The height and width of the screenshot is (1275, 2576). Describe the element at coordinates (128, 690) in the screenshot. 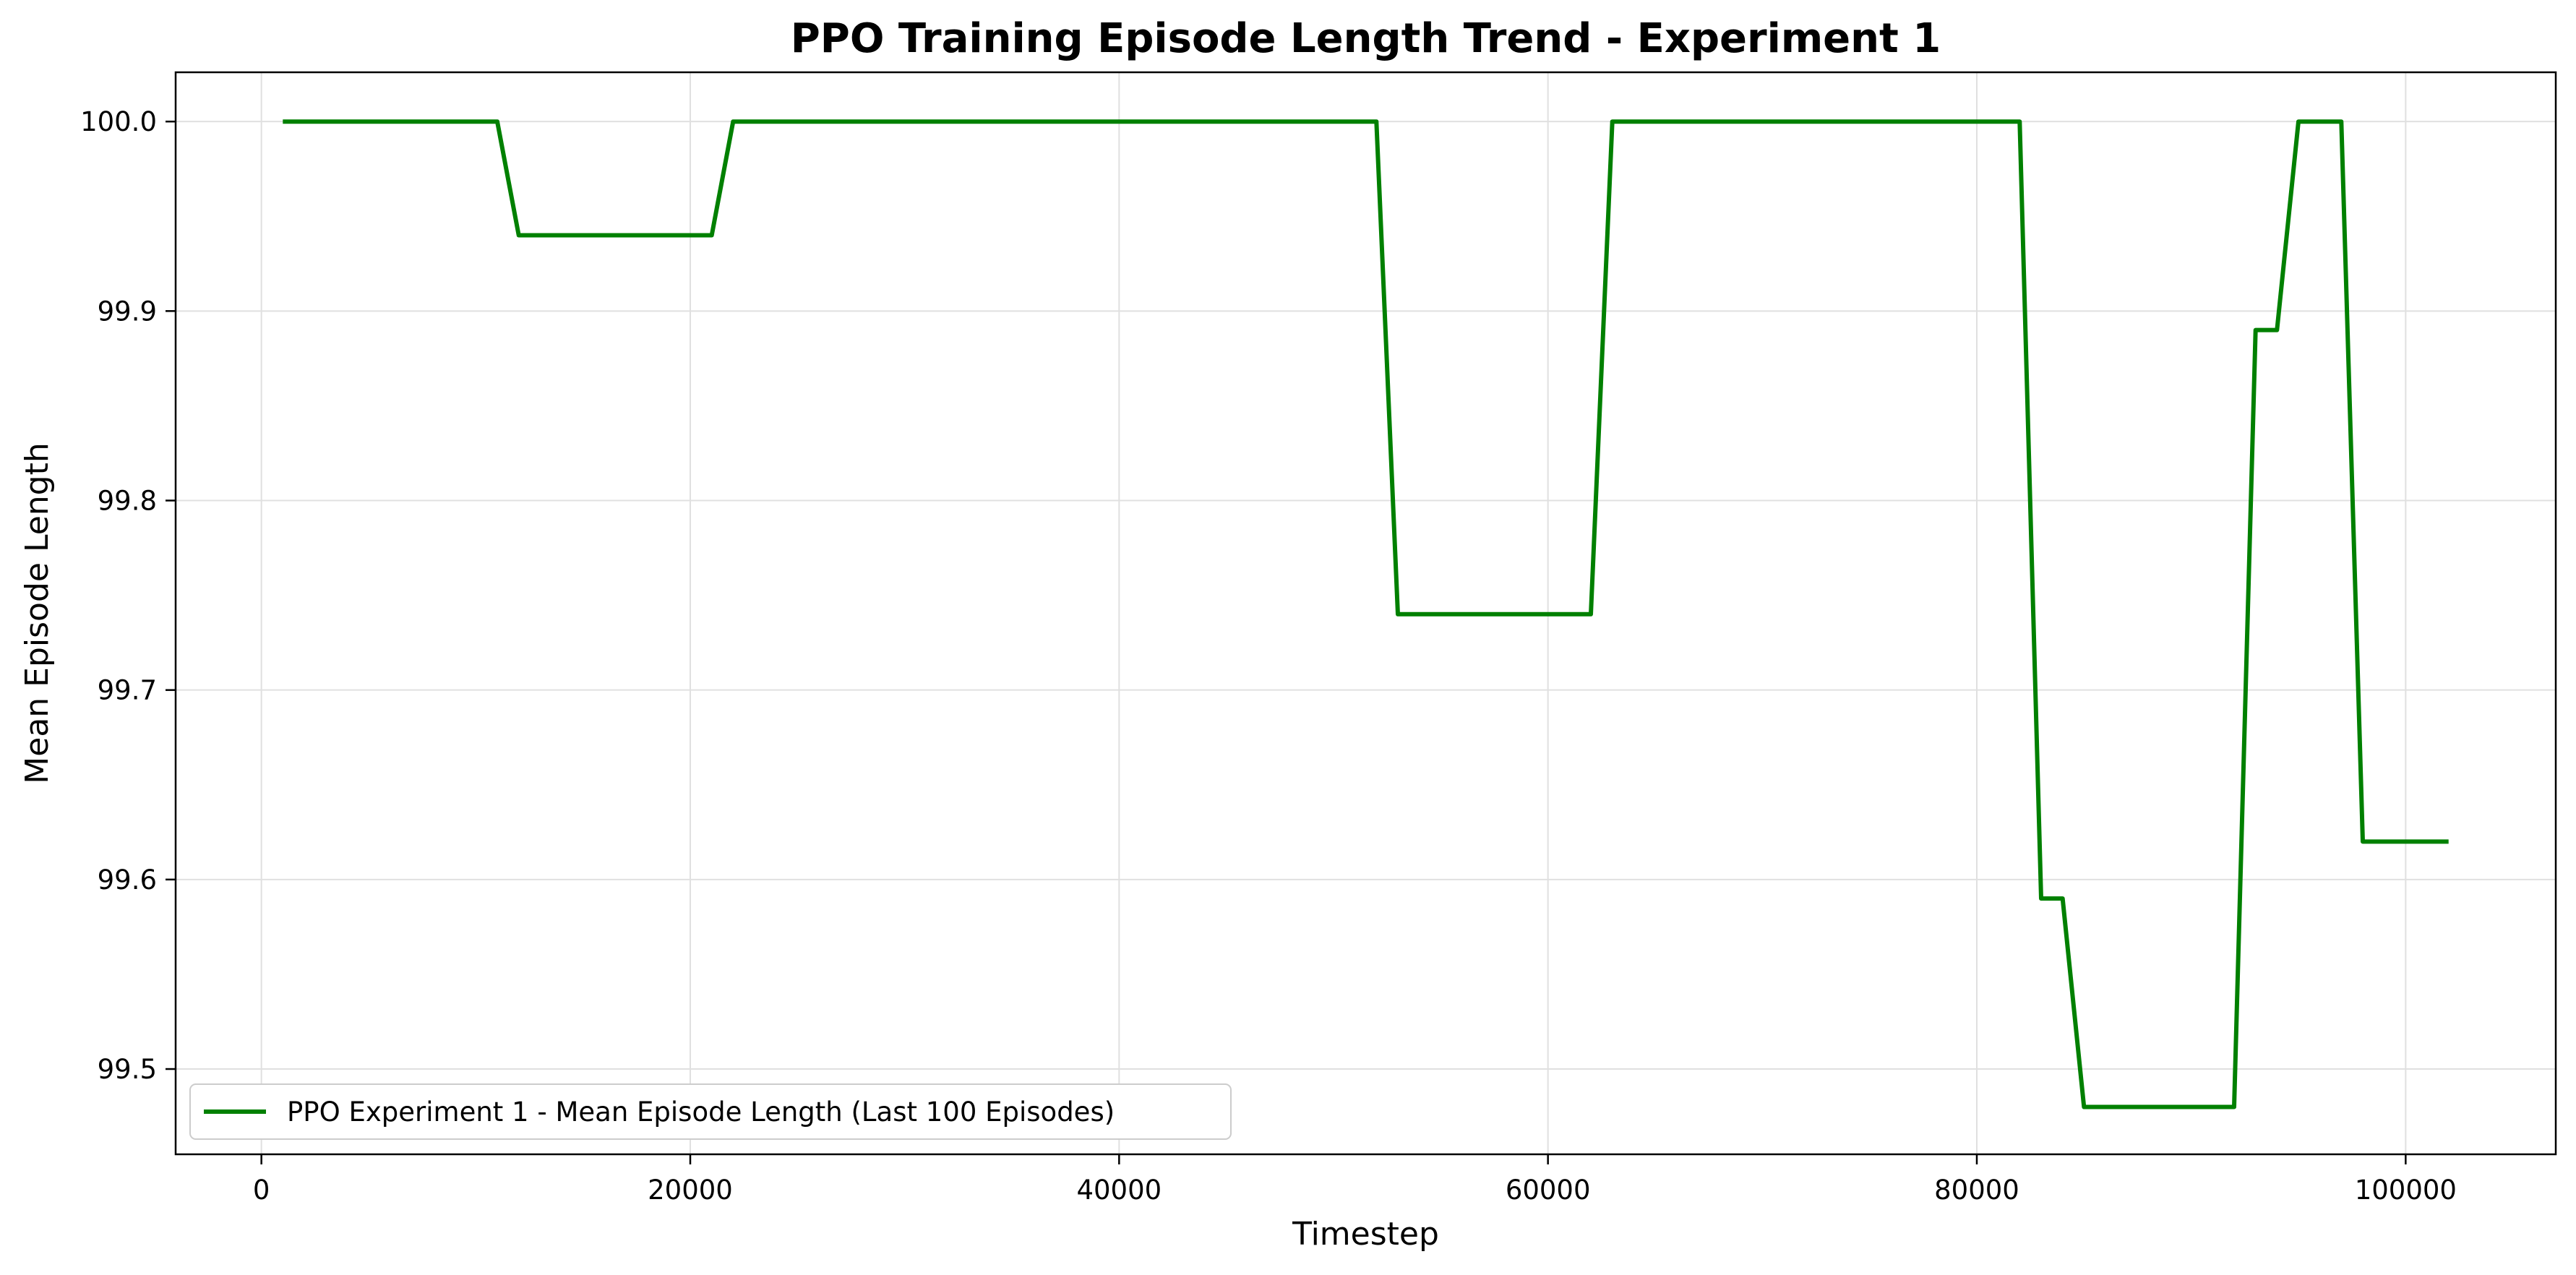

I see `y-tick-label: 99.7` at that location.